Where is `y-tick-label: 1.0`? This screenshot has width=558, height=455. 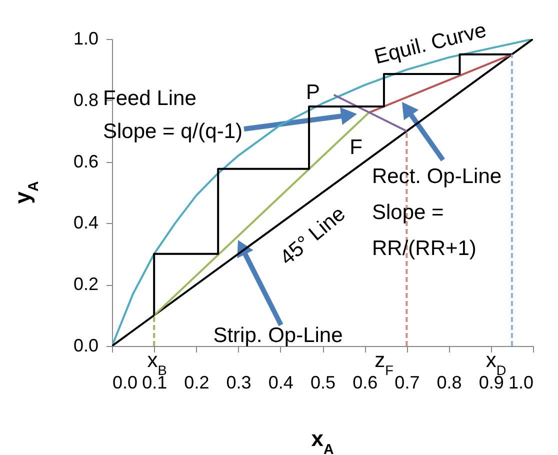 y-tick-label: 1.0 is located at coordinates (85, 38).